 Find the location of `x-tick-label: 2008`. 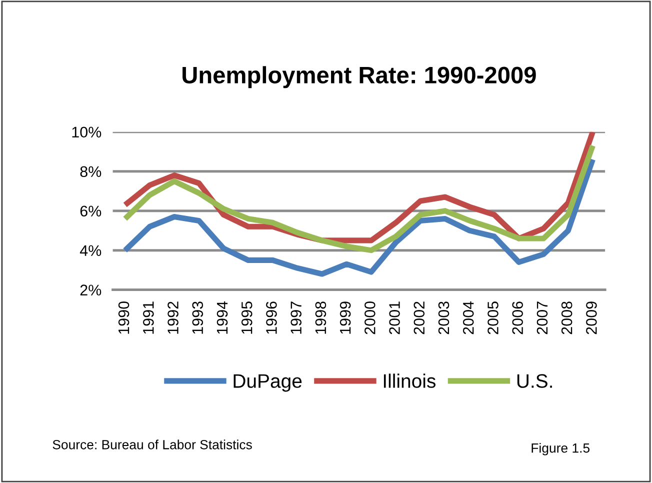

x-tick-label: 2008 is located at coordinates (566, 318).